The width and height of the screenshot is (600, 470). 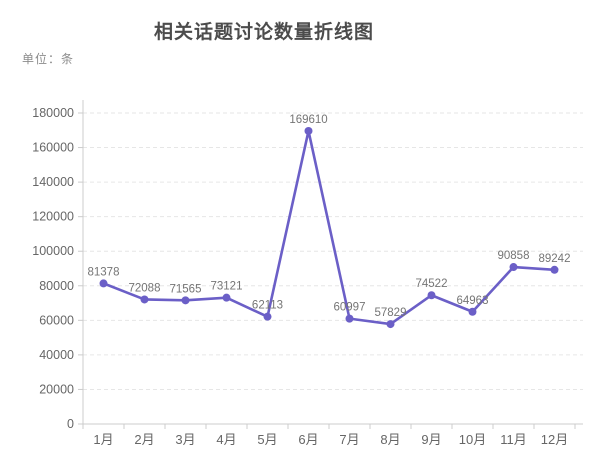 What do you see at coordinates (144, 439) in the screenshot?
I see `x-axis-category-label: 2月` at bounding box center [144, 439].